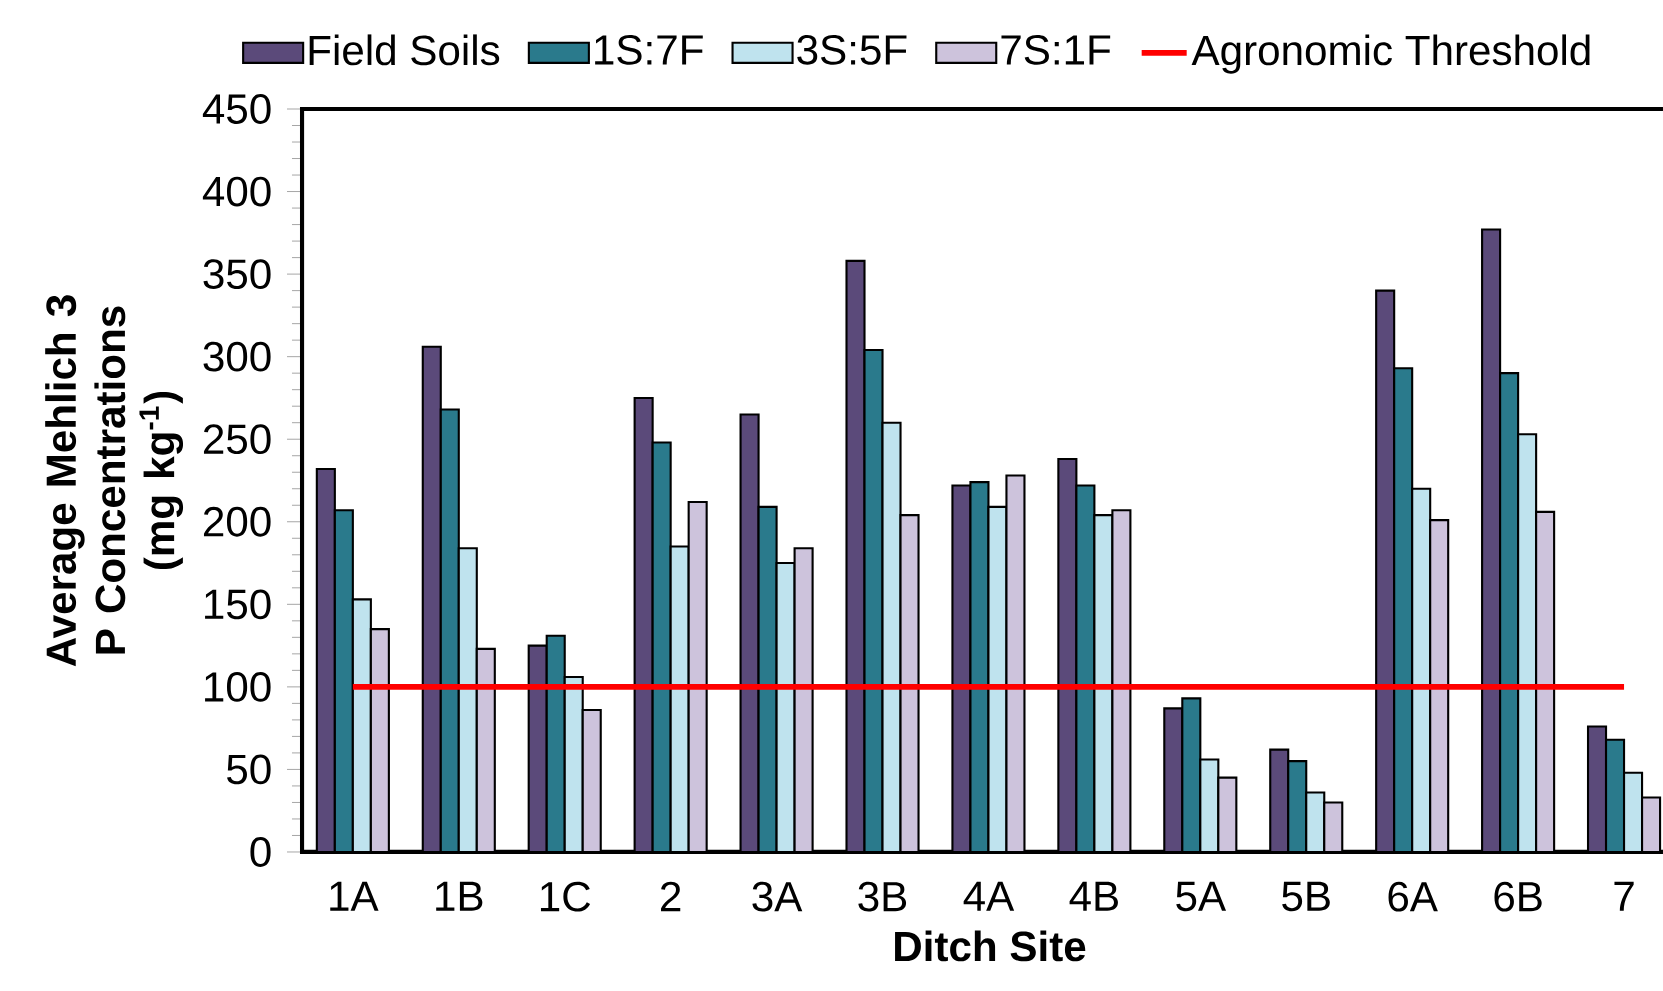  I want to click on x-tick-label: 2, so click(671, 896).